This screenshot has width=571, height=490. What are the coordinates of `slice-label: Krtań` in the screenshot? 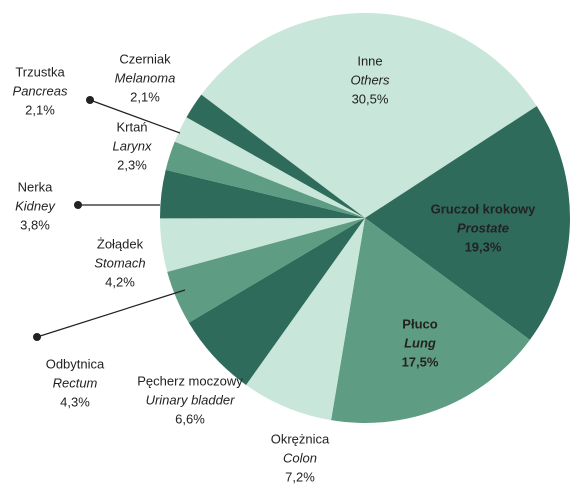 It's located at (131, 126).